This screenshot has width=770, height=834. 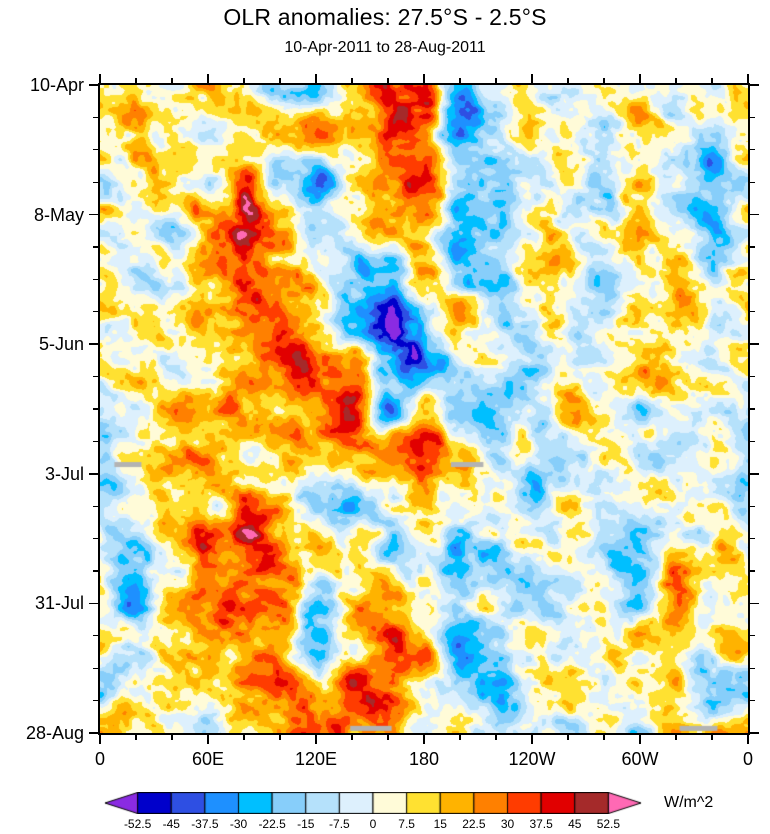 I want to click on colorbar-tick-label: -15, so click(x=306, y=824).